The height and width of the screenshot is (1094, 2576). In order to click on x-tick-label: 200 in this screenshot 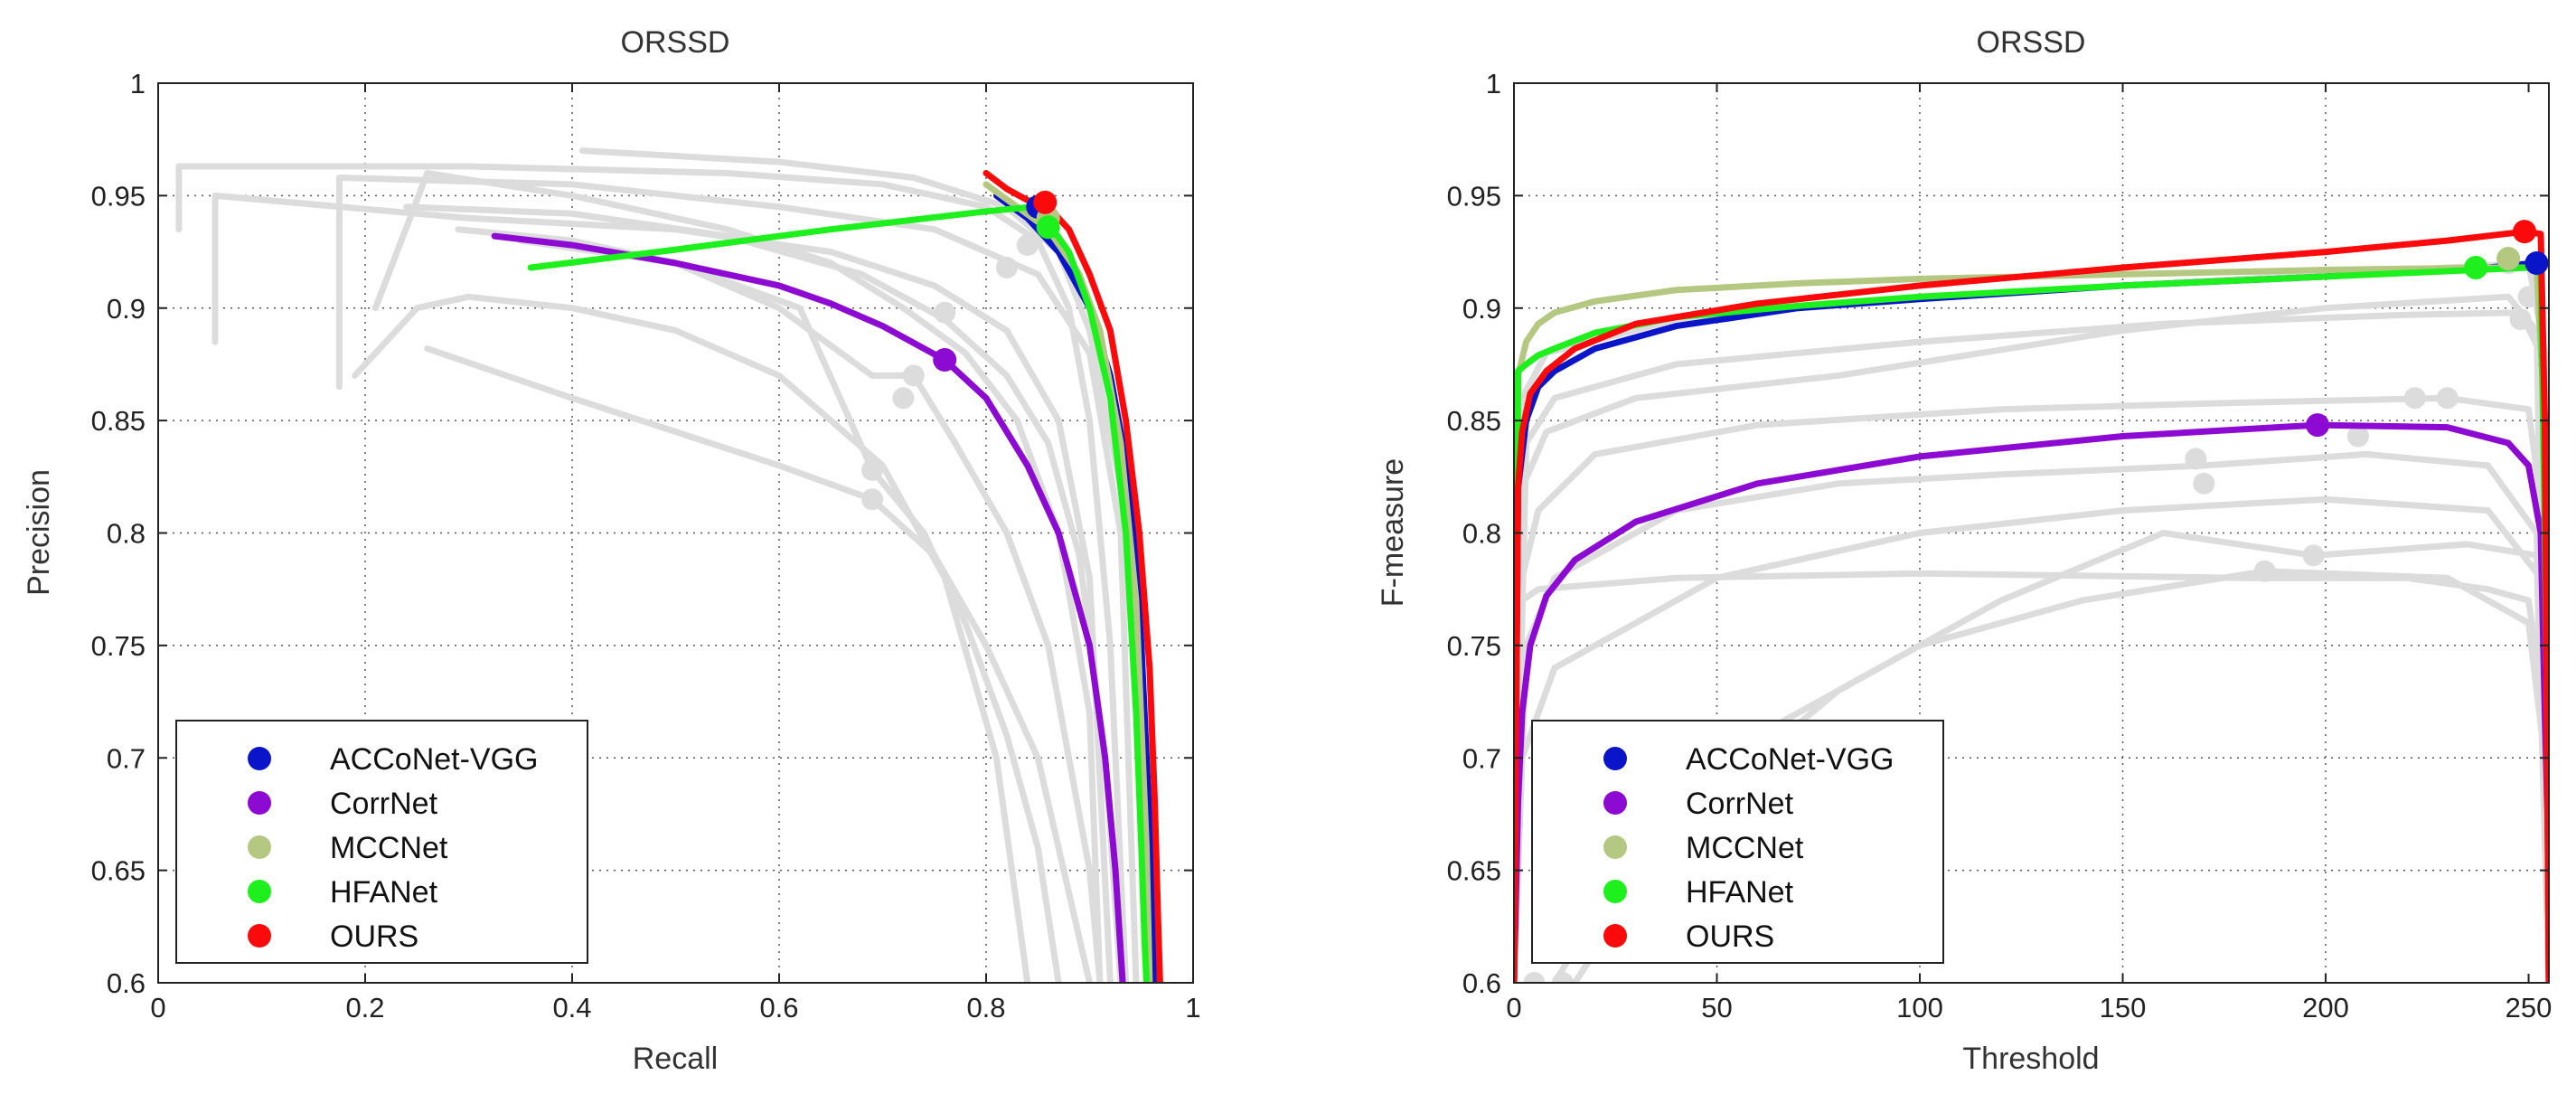, I will do `click(2325, 1007)`.